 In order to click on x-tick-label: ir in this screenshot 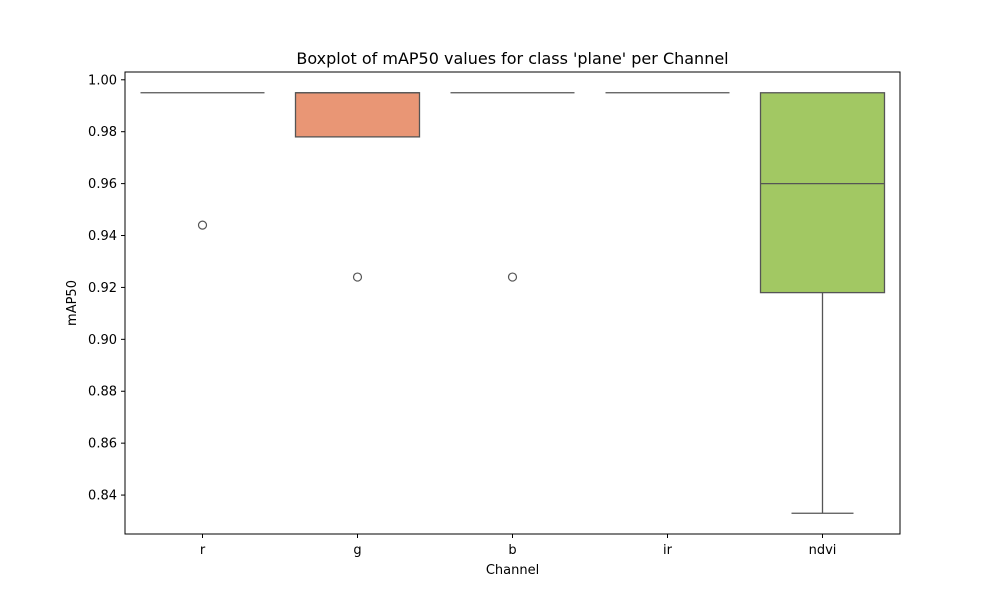, I will do `click(668, 550)`.